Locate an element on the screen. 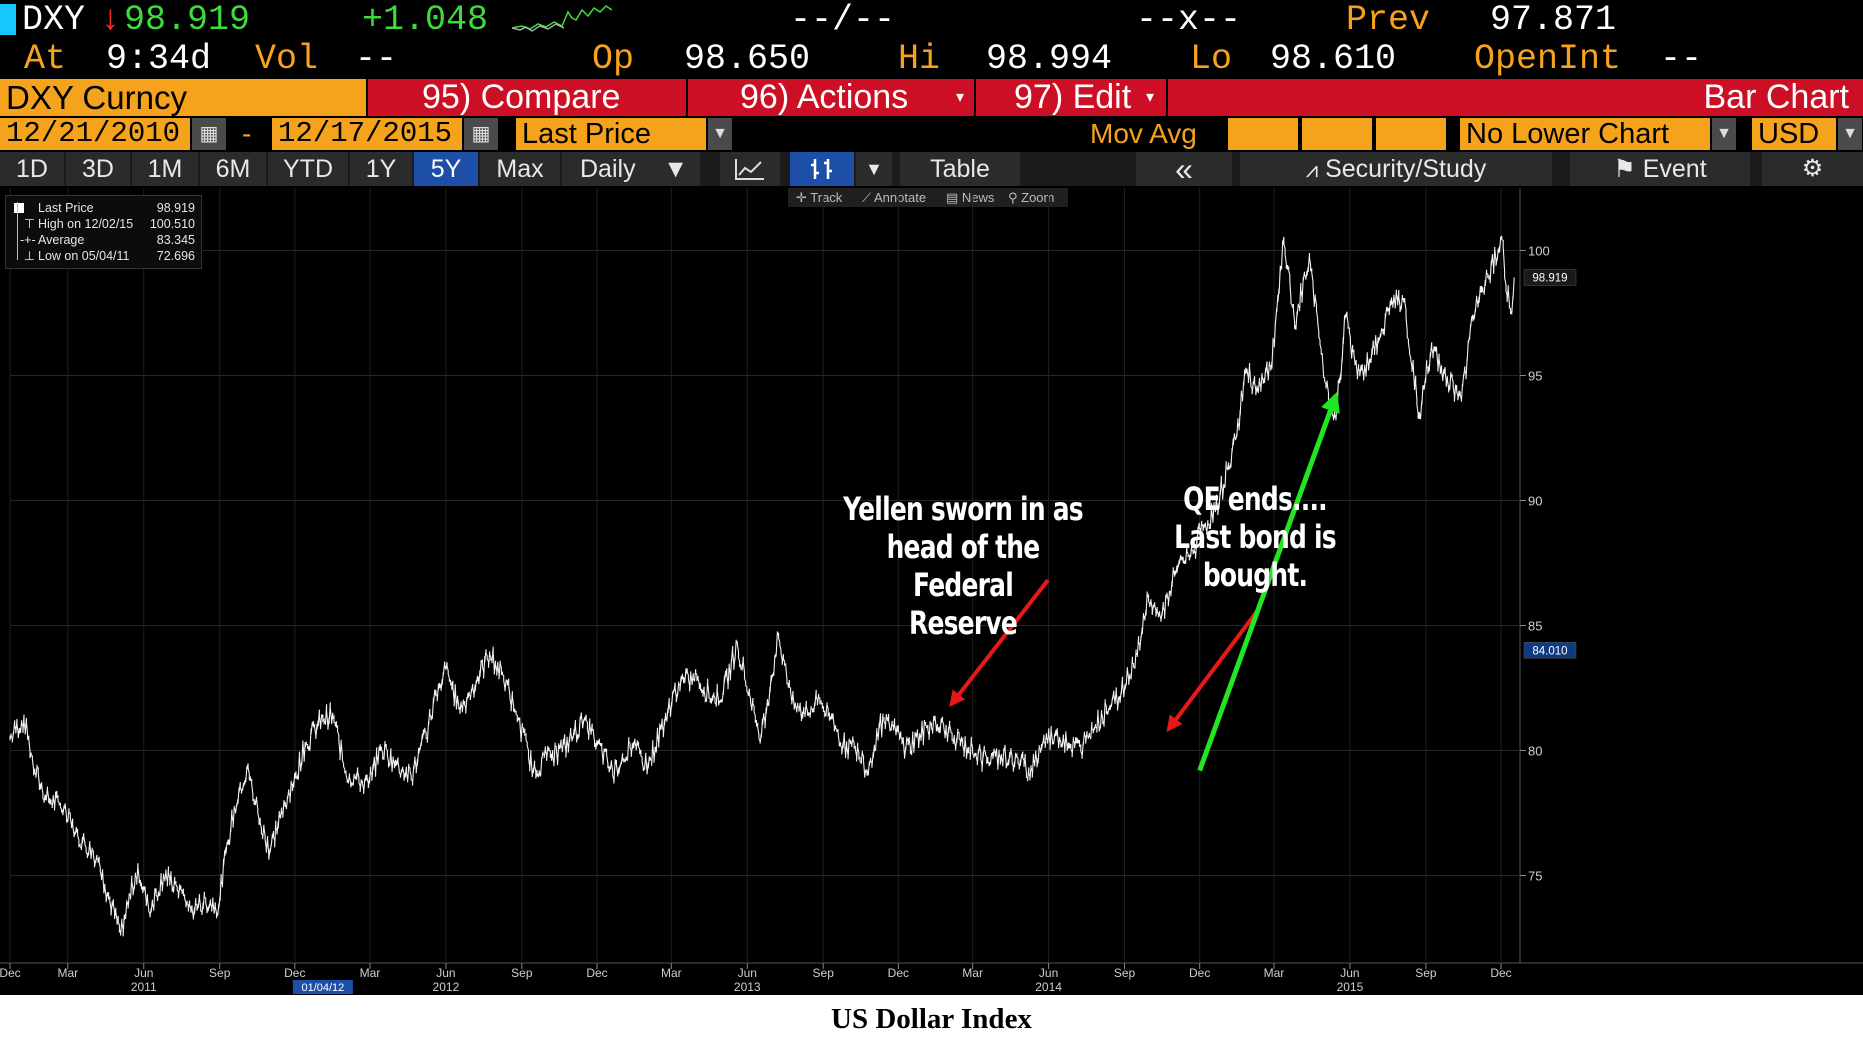  ticker: DXY is located at coordinates (54, 20).